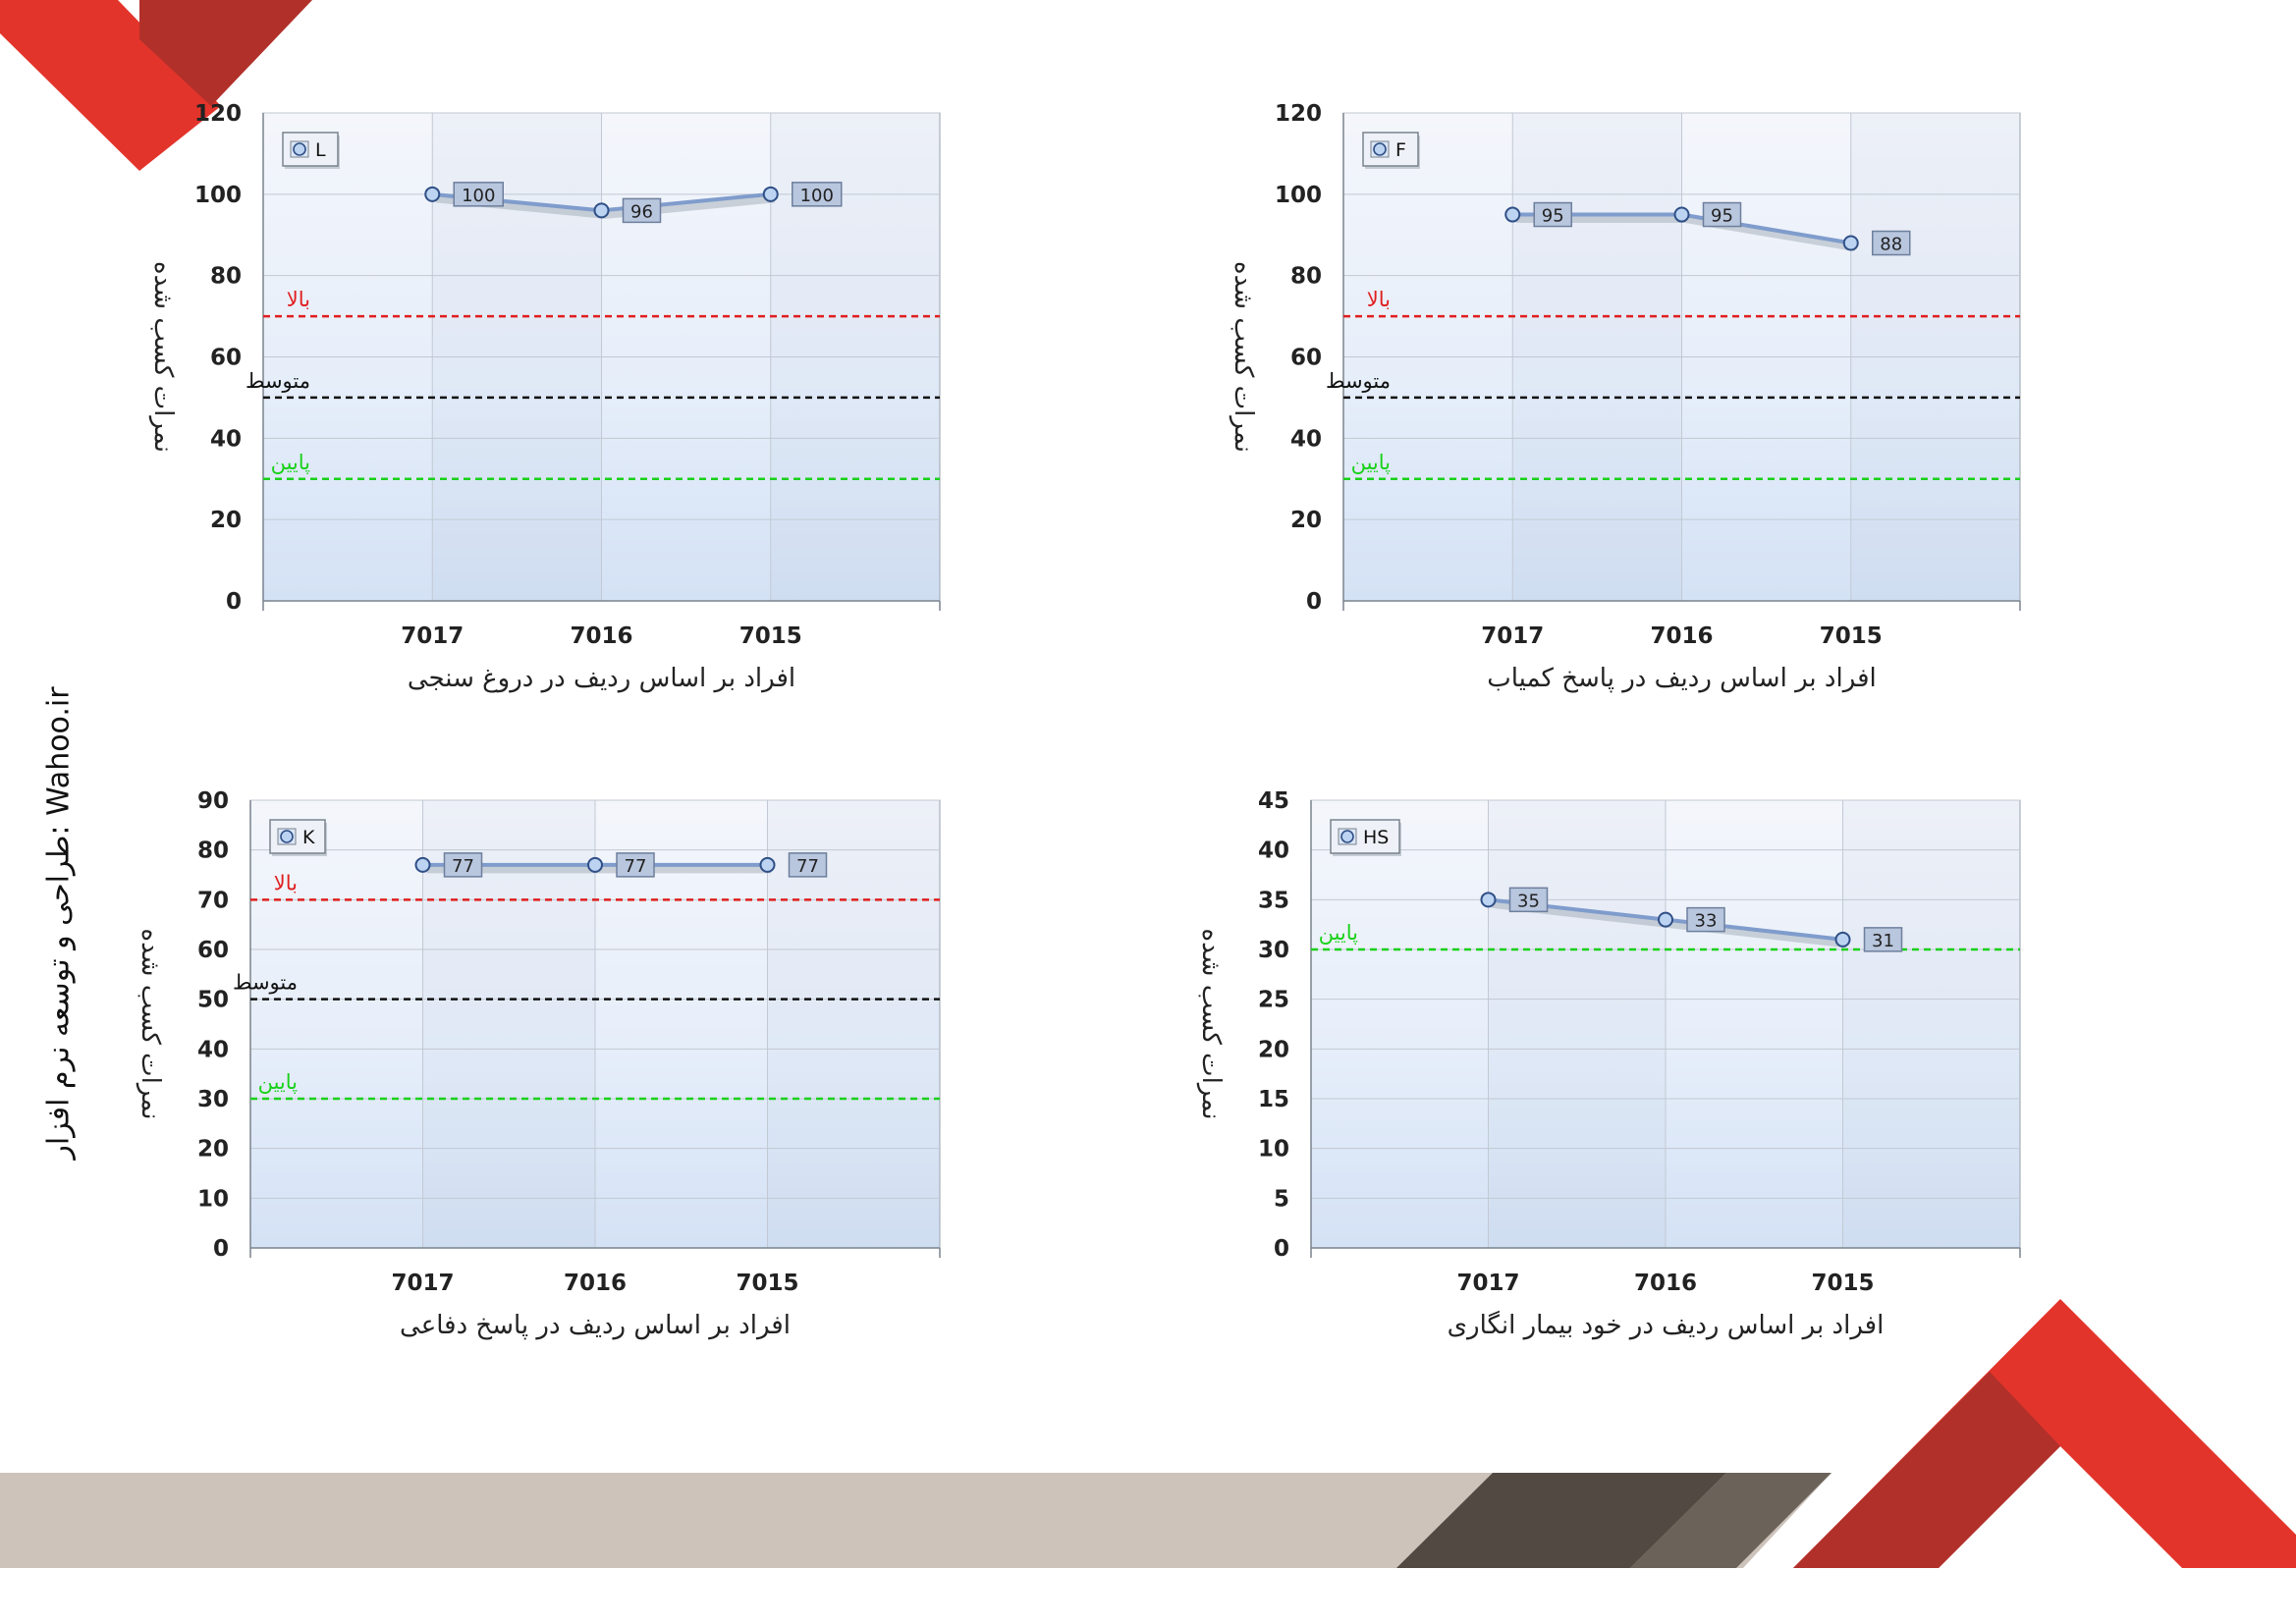 The height and width of the screenshot is (1624, 2296). Describe the element at coordinates (213, 1000) in the screenshot. I see `y-tick-label: 50` at that location.